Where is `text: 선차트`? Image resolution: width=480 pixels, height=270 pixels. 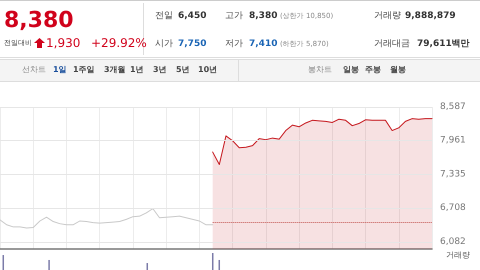
text: 선차트 is located at coordinates (34, 69).